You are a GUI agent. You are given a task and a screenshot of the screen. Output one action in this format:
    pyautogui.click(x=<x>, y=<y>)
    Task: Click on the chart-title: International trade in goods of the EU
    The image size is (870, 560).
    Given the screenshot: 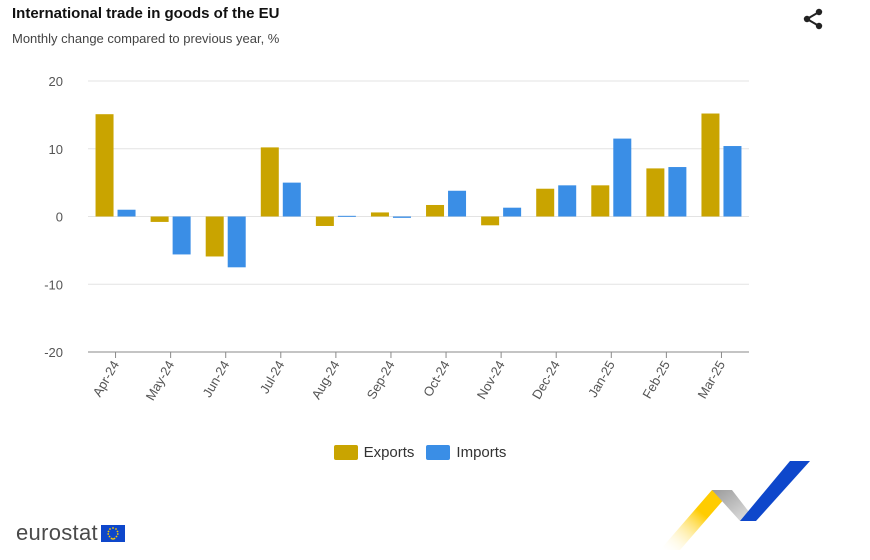 What is the action you would take?
    pyautogui.click(x=146, y=13)
    